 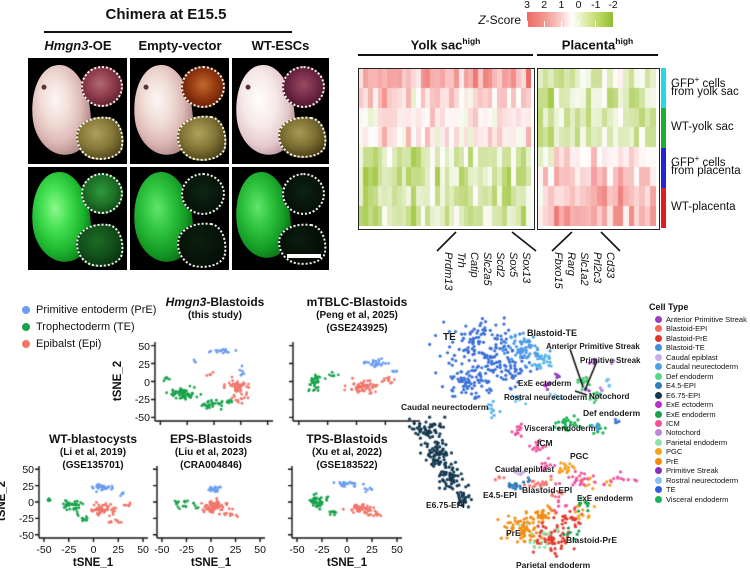 What do you see at coordinates (597, 147) in the screenshot?
I see `heatmap-placenta-canvas` at bounding box center [597, 147].